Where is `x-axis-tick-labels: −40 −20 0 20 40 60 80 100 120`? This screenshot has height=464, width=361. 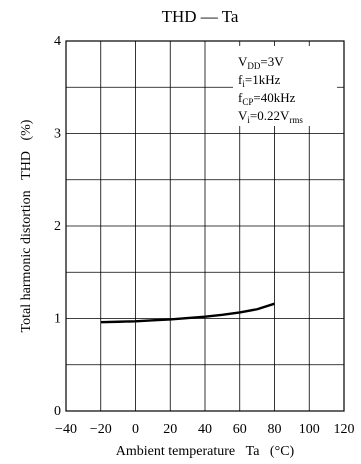
x-axis-tick-labels: −40 −20 0 20 40 60 80 100 120 is located at coordinates (204, 429).